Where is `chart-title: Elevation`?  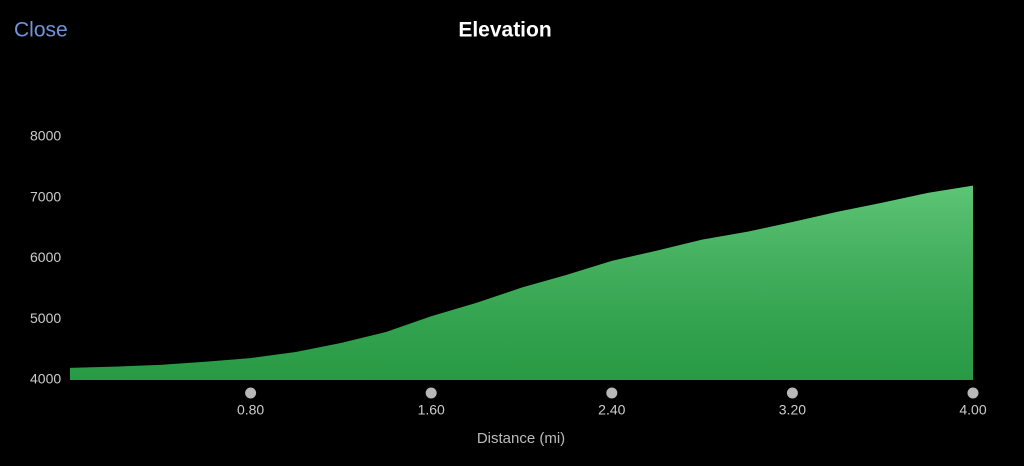
chart-title: Elevation is located at coordinates (504, 30).